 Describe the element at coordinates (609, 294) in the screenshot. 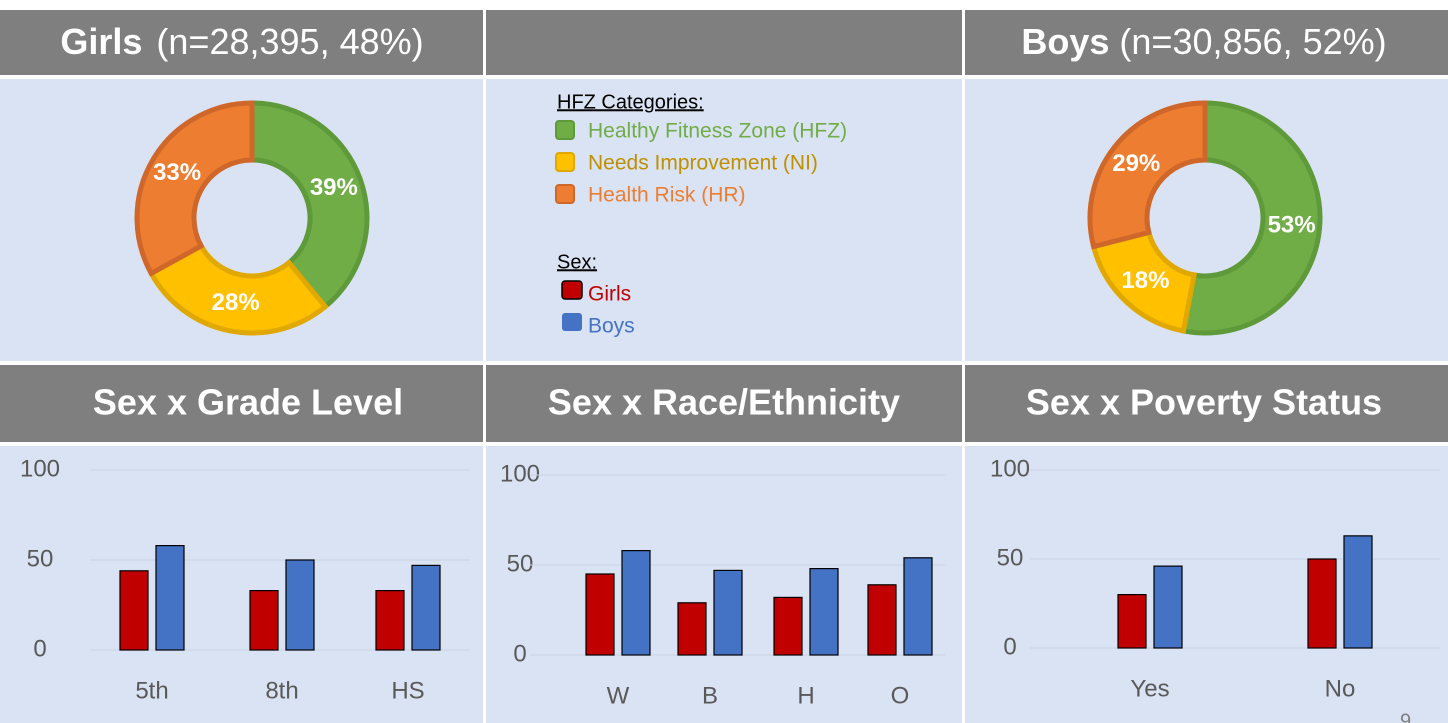

I see `legend-label: Girls` at that location.